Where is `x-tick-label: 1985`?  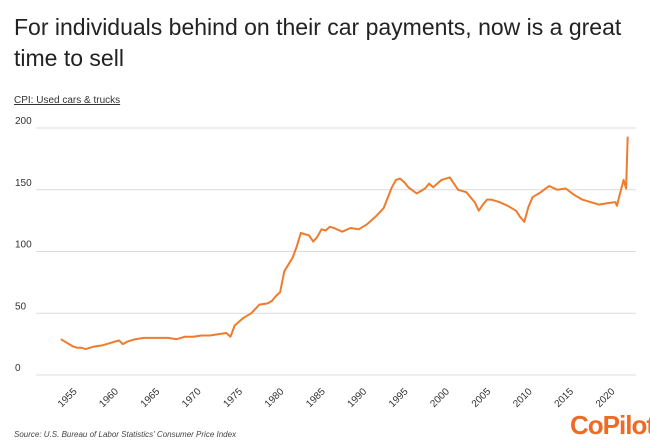
x-tick-label: 1985 is located at coordinates (316, 398).